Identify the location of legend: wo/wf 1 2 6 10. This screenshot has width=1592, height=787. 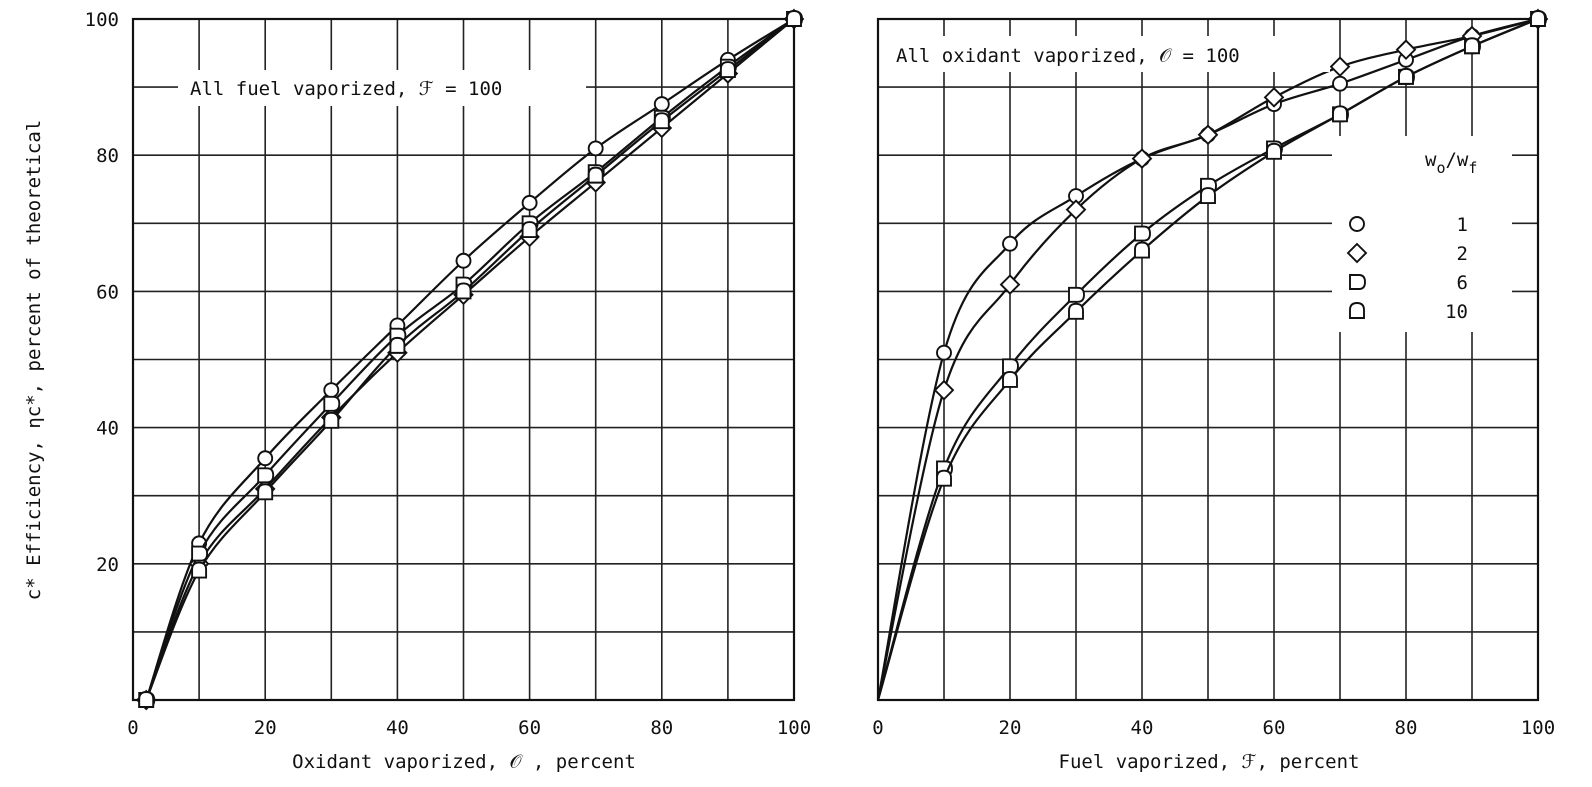
(1422, 234).